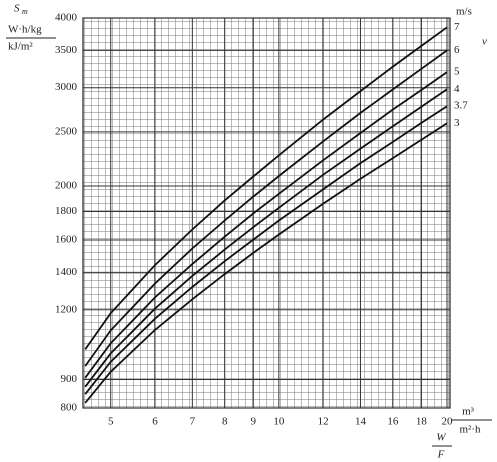 Image resolution: width=497 pixels, height=462 pixels. What do you see at coordinates (225, 422) in the screenshot?
I see `x-tick-label: 8` at bounding box center [225, 422].